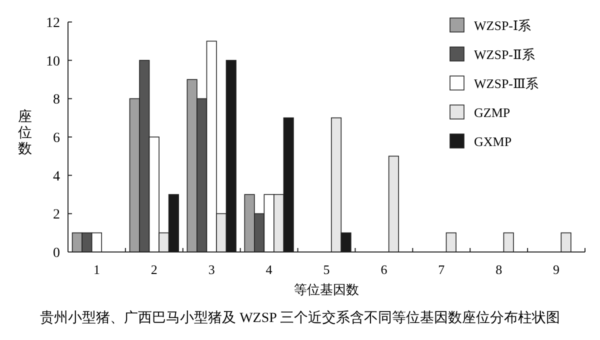  What do you see at coordinates (326, 289) in the screenshot?
I see `x-axis-title: 等位基因数` at bounding box center [326, 289].